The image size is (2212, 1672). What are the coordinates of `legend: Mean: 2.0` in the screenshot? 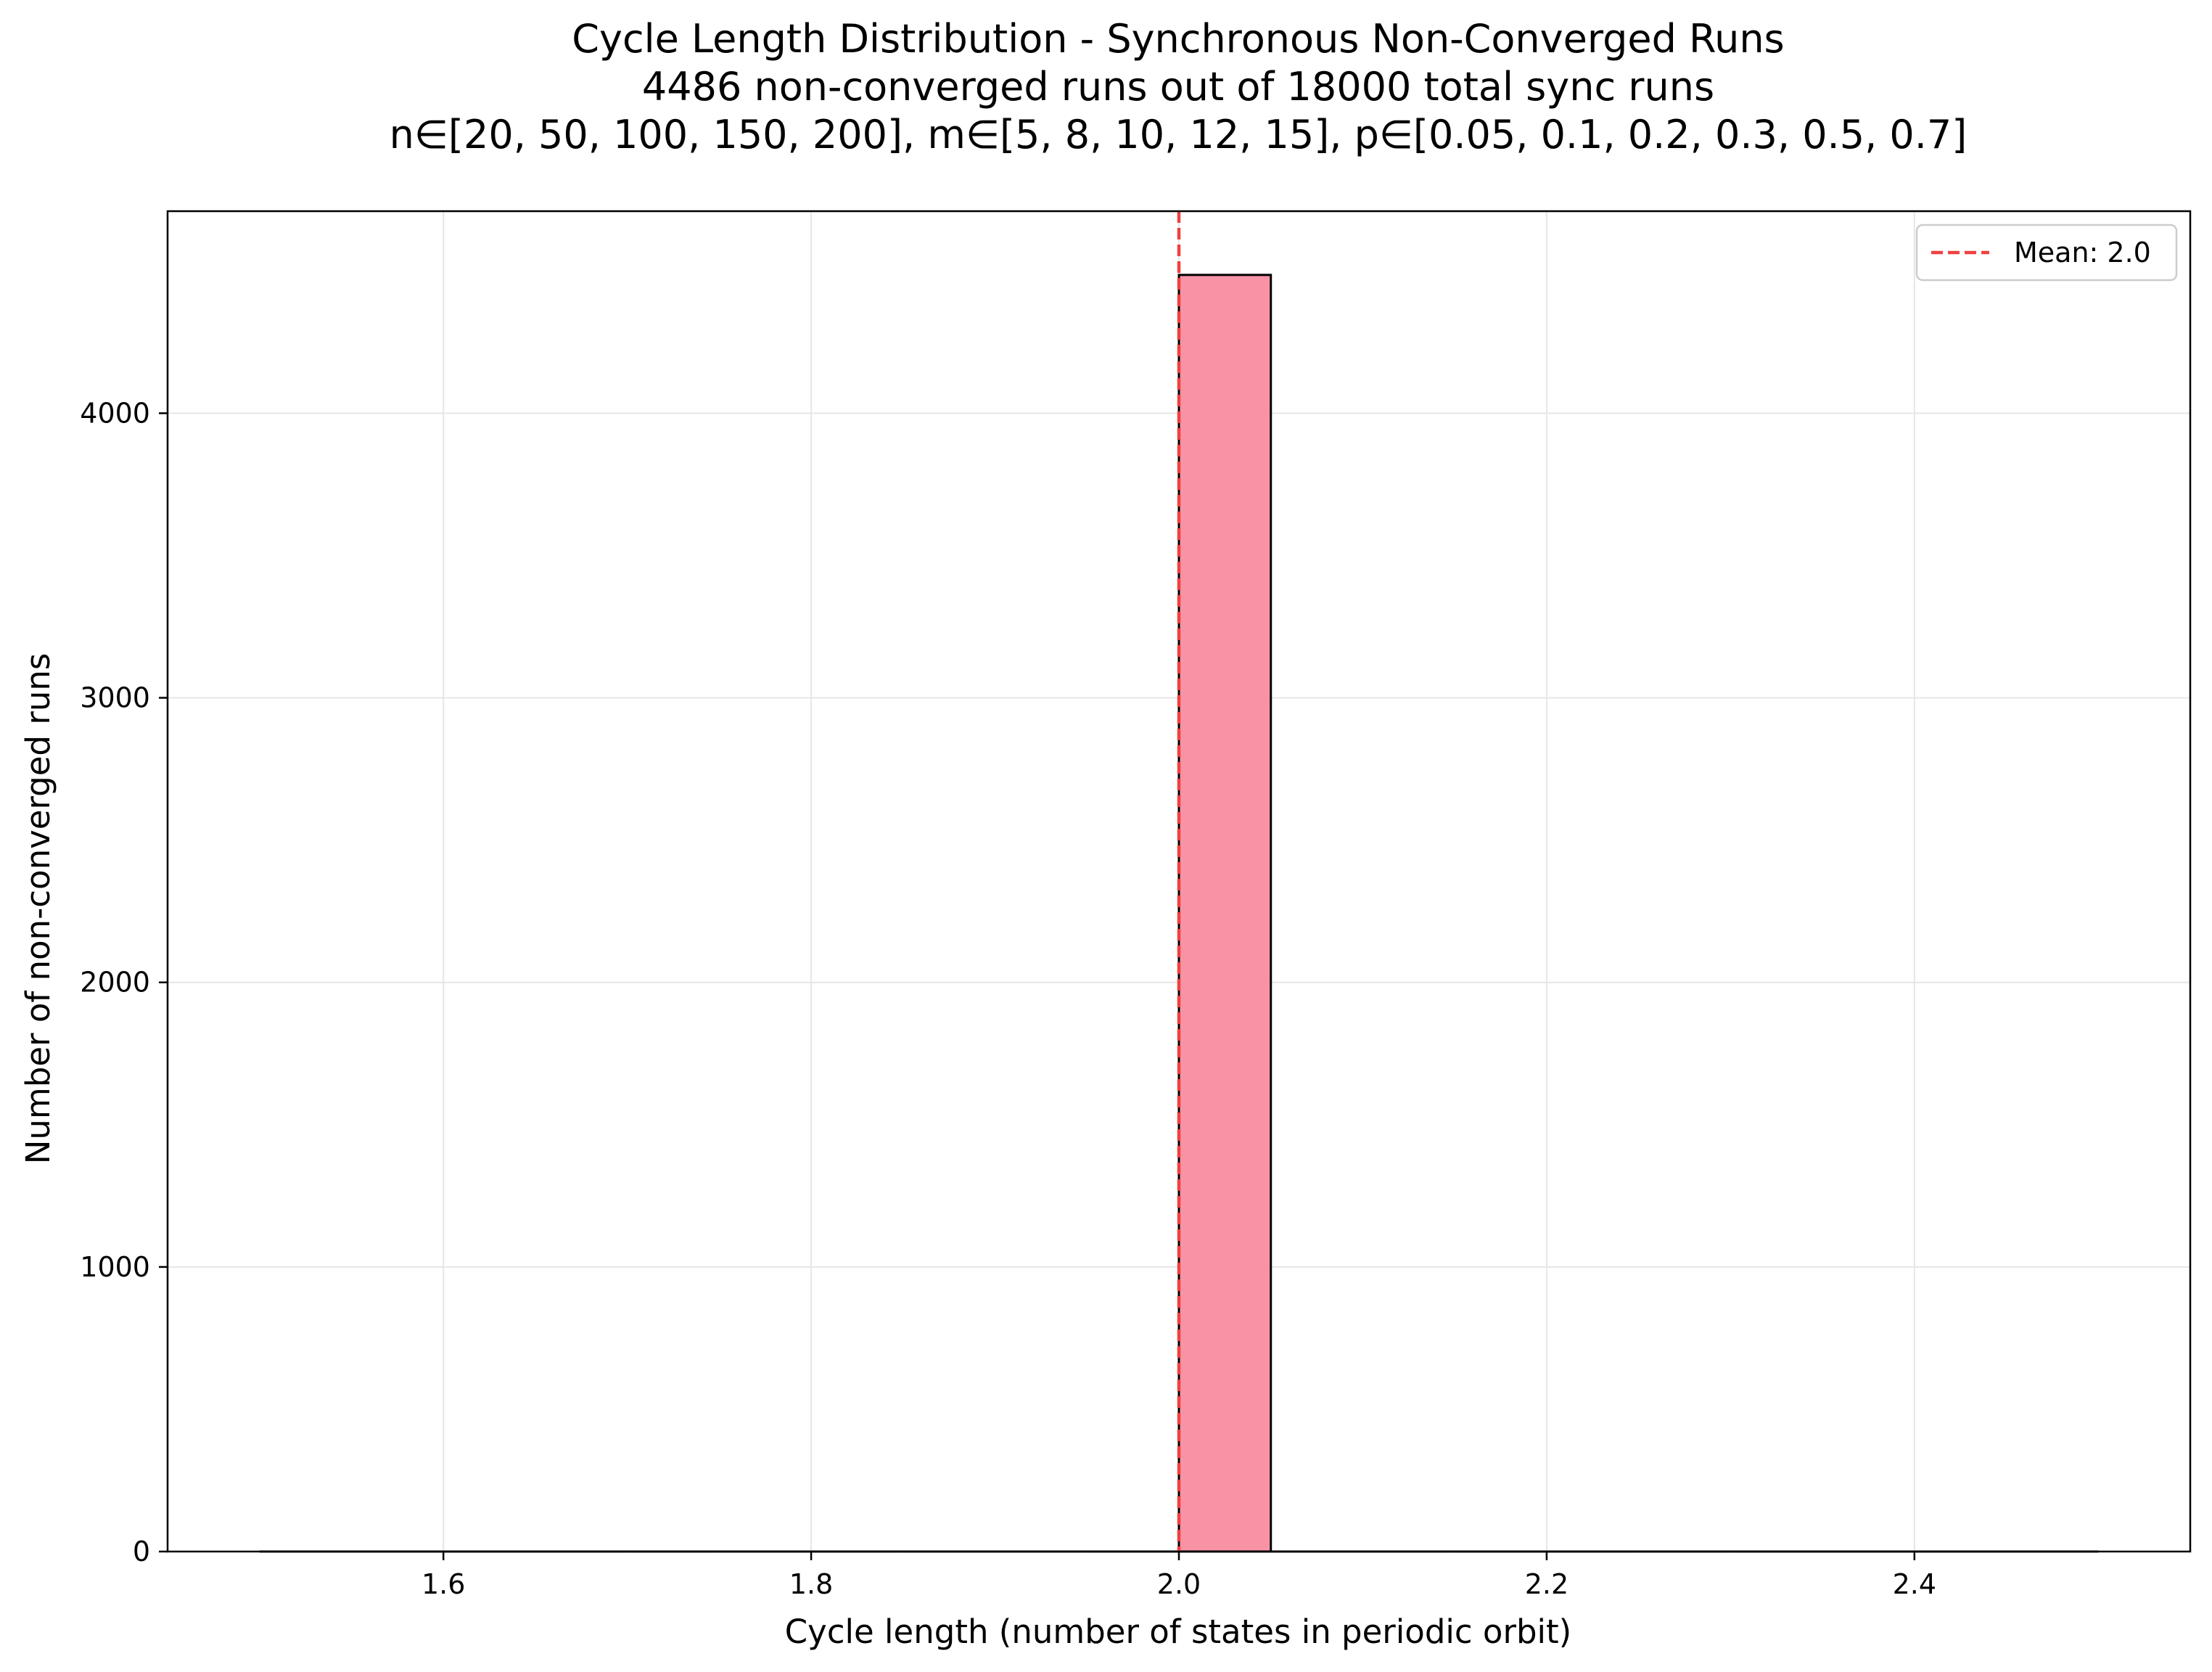 It's located at (2047, 253).